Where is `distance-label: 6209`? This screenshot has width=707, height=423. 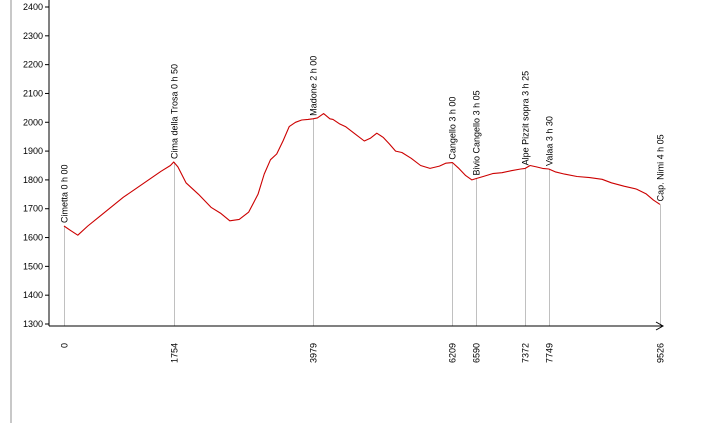 distance-label: 6209 is located at coordinates (453, 353).